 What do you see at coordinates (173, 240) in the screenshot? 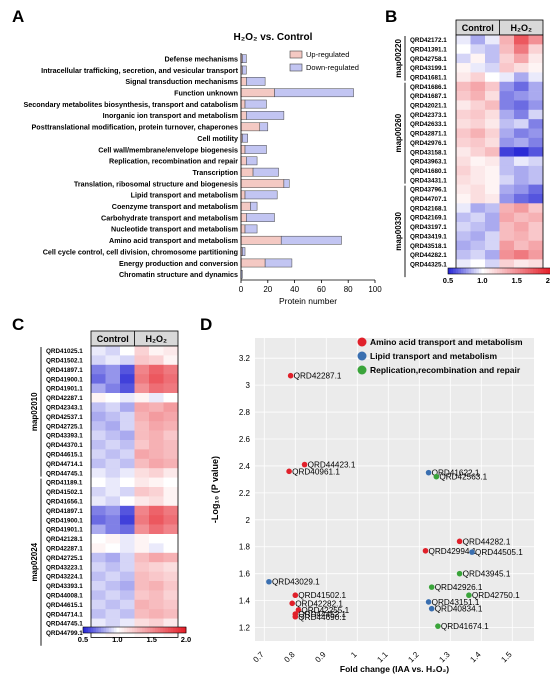
I see `panel-a-category-label: Amino acid transport and metabolism` at bounding box center [173, 240].